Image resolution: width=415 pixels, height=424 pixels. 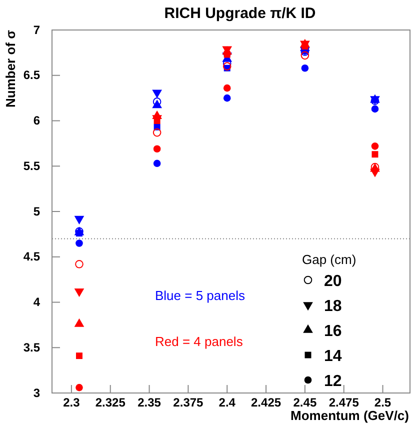 What do you see at coordinates (71, 403) in the screenshot?
I see `x-tick-label: 2.3` at bounding box center [71, 403].